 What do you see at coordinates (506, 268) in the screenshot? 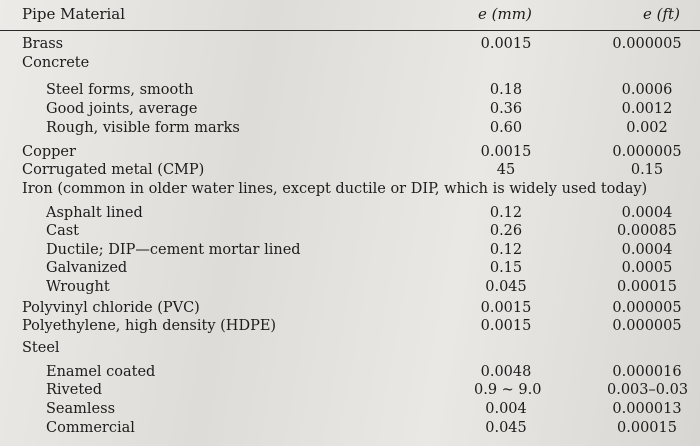
I see `roughness-mm: 0.15` at bounding box center [506, 268].